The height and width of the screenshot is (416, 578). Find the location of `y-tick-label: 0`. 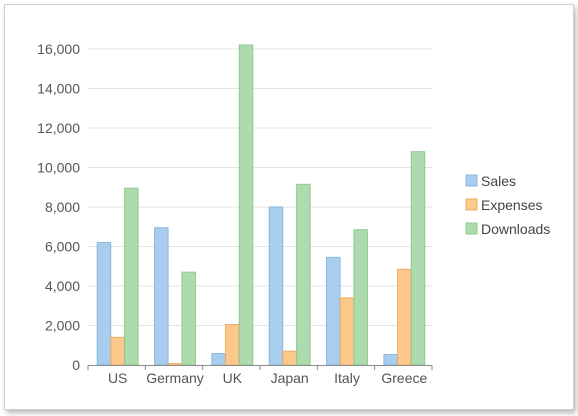

y-tick-label: 0 is located at coordinates (76, 365).